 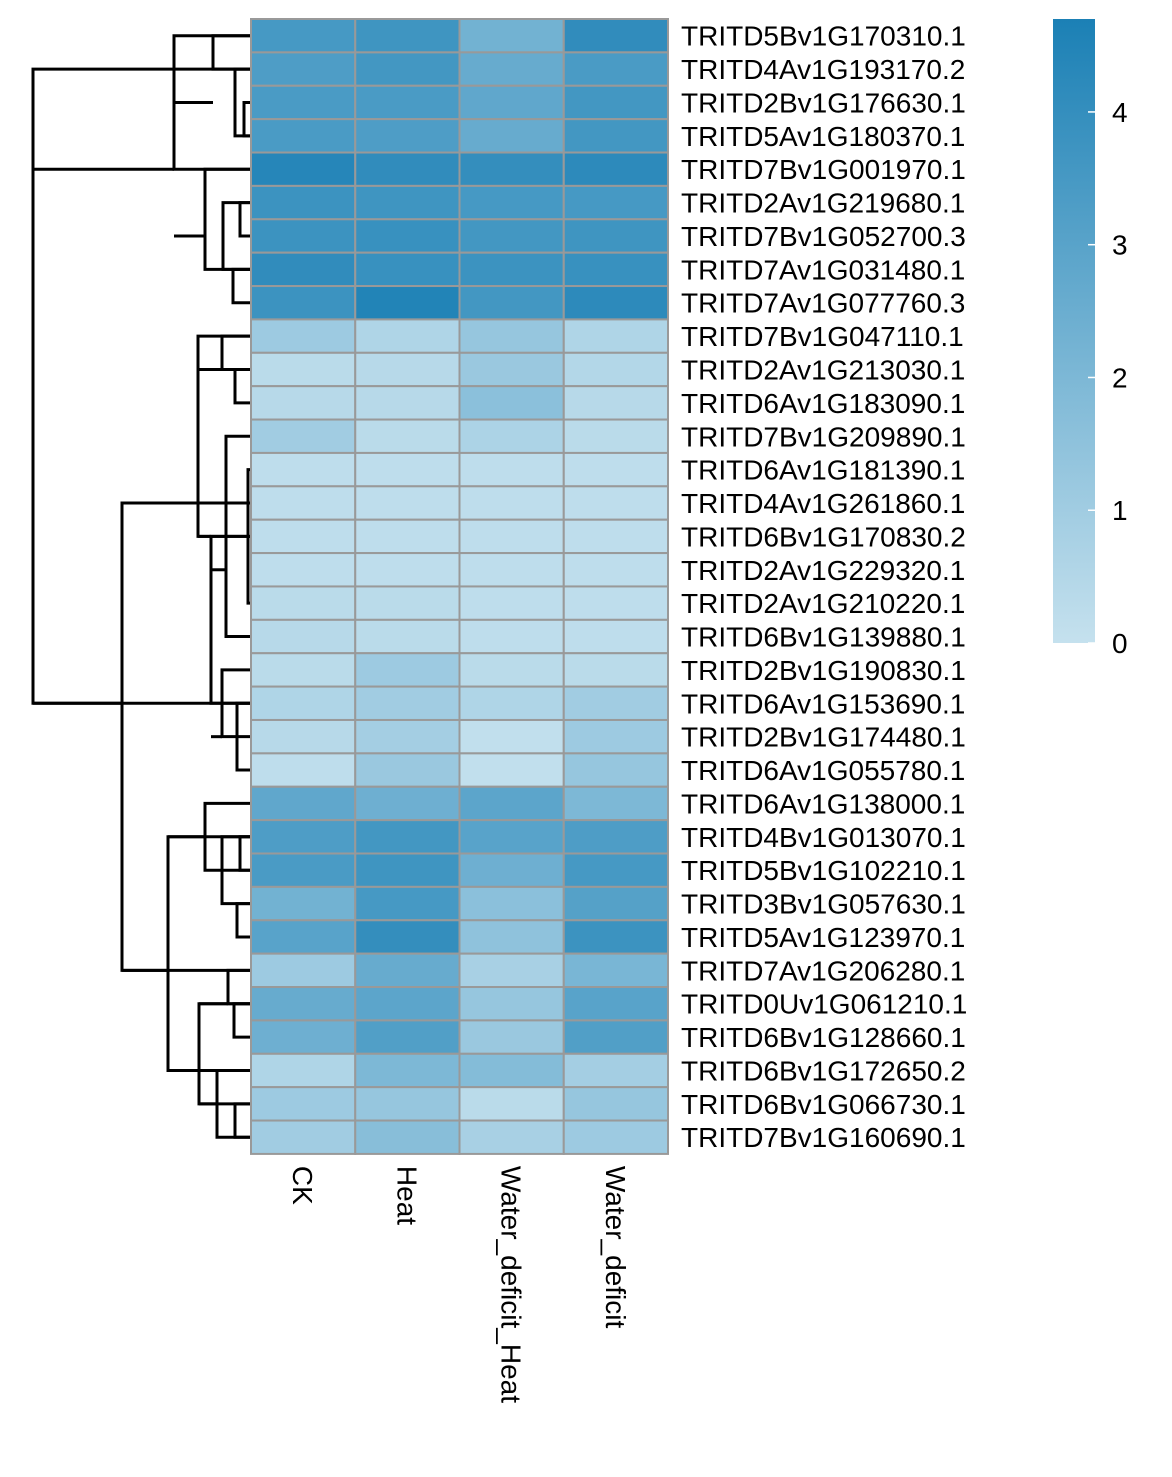 I want to click on row-label: TRITD6Av1G055780.1, so click(x=823, y=770).